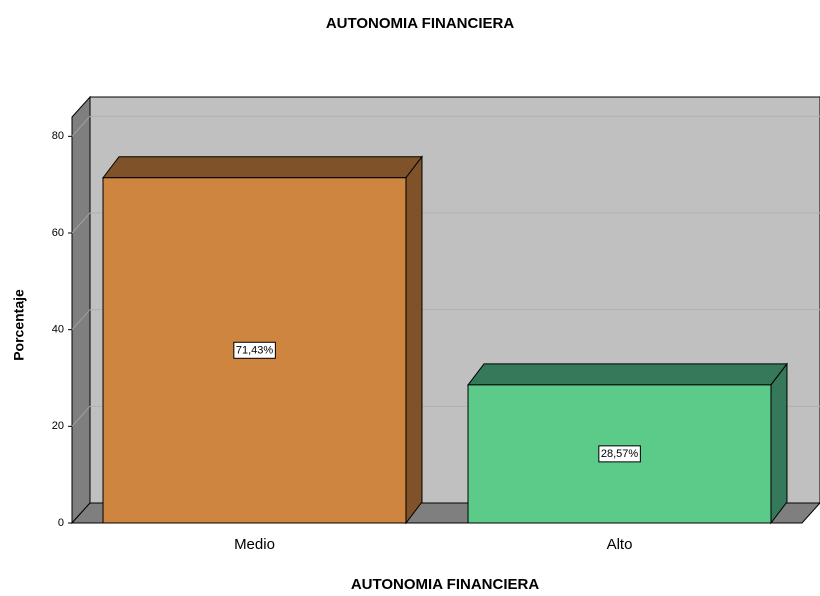  What do you see at coordinates (445, 584) in the screenshot?
I see `x-axis-title: AUTONOMIA FINANCIERA` at bounding box center [445, 584].